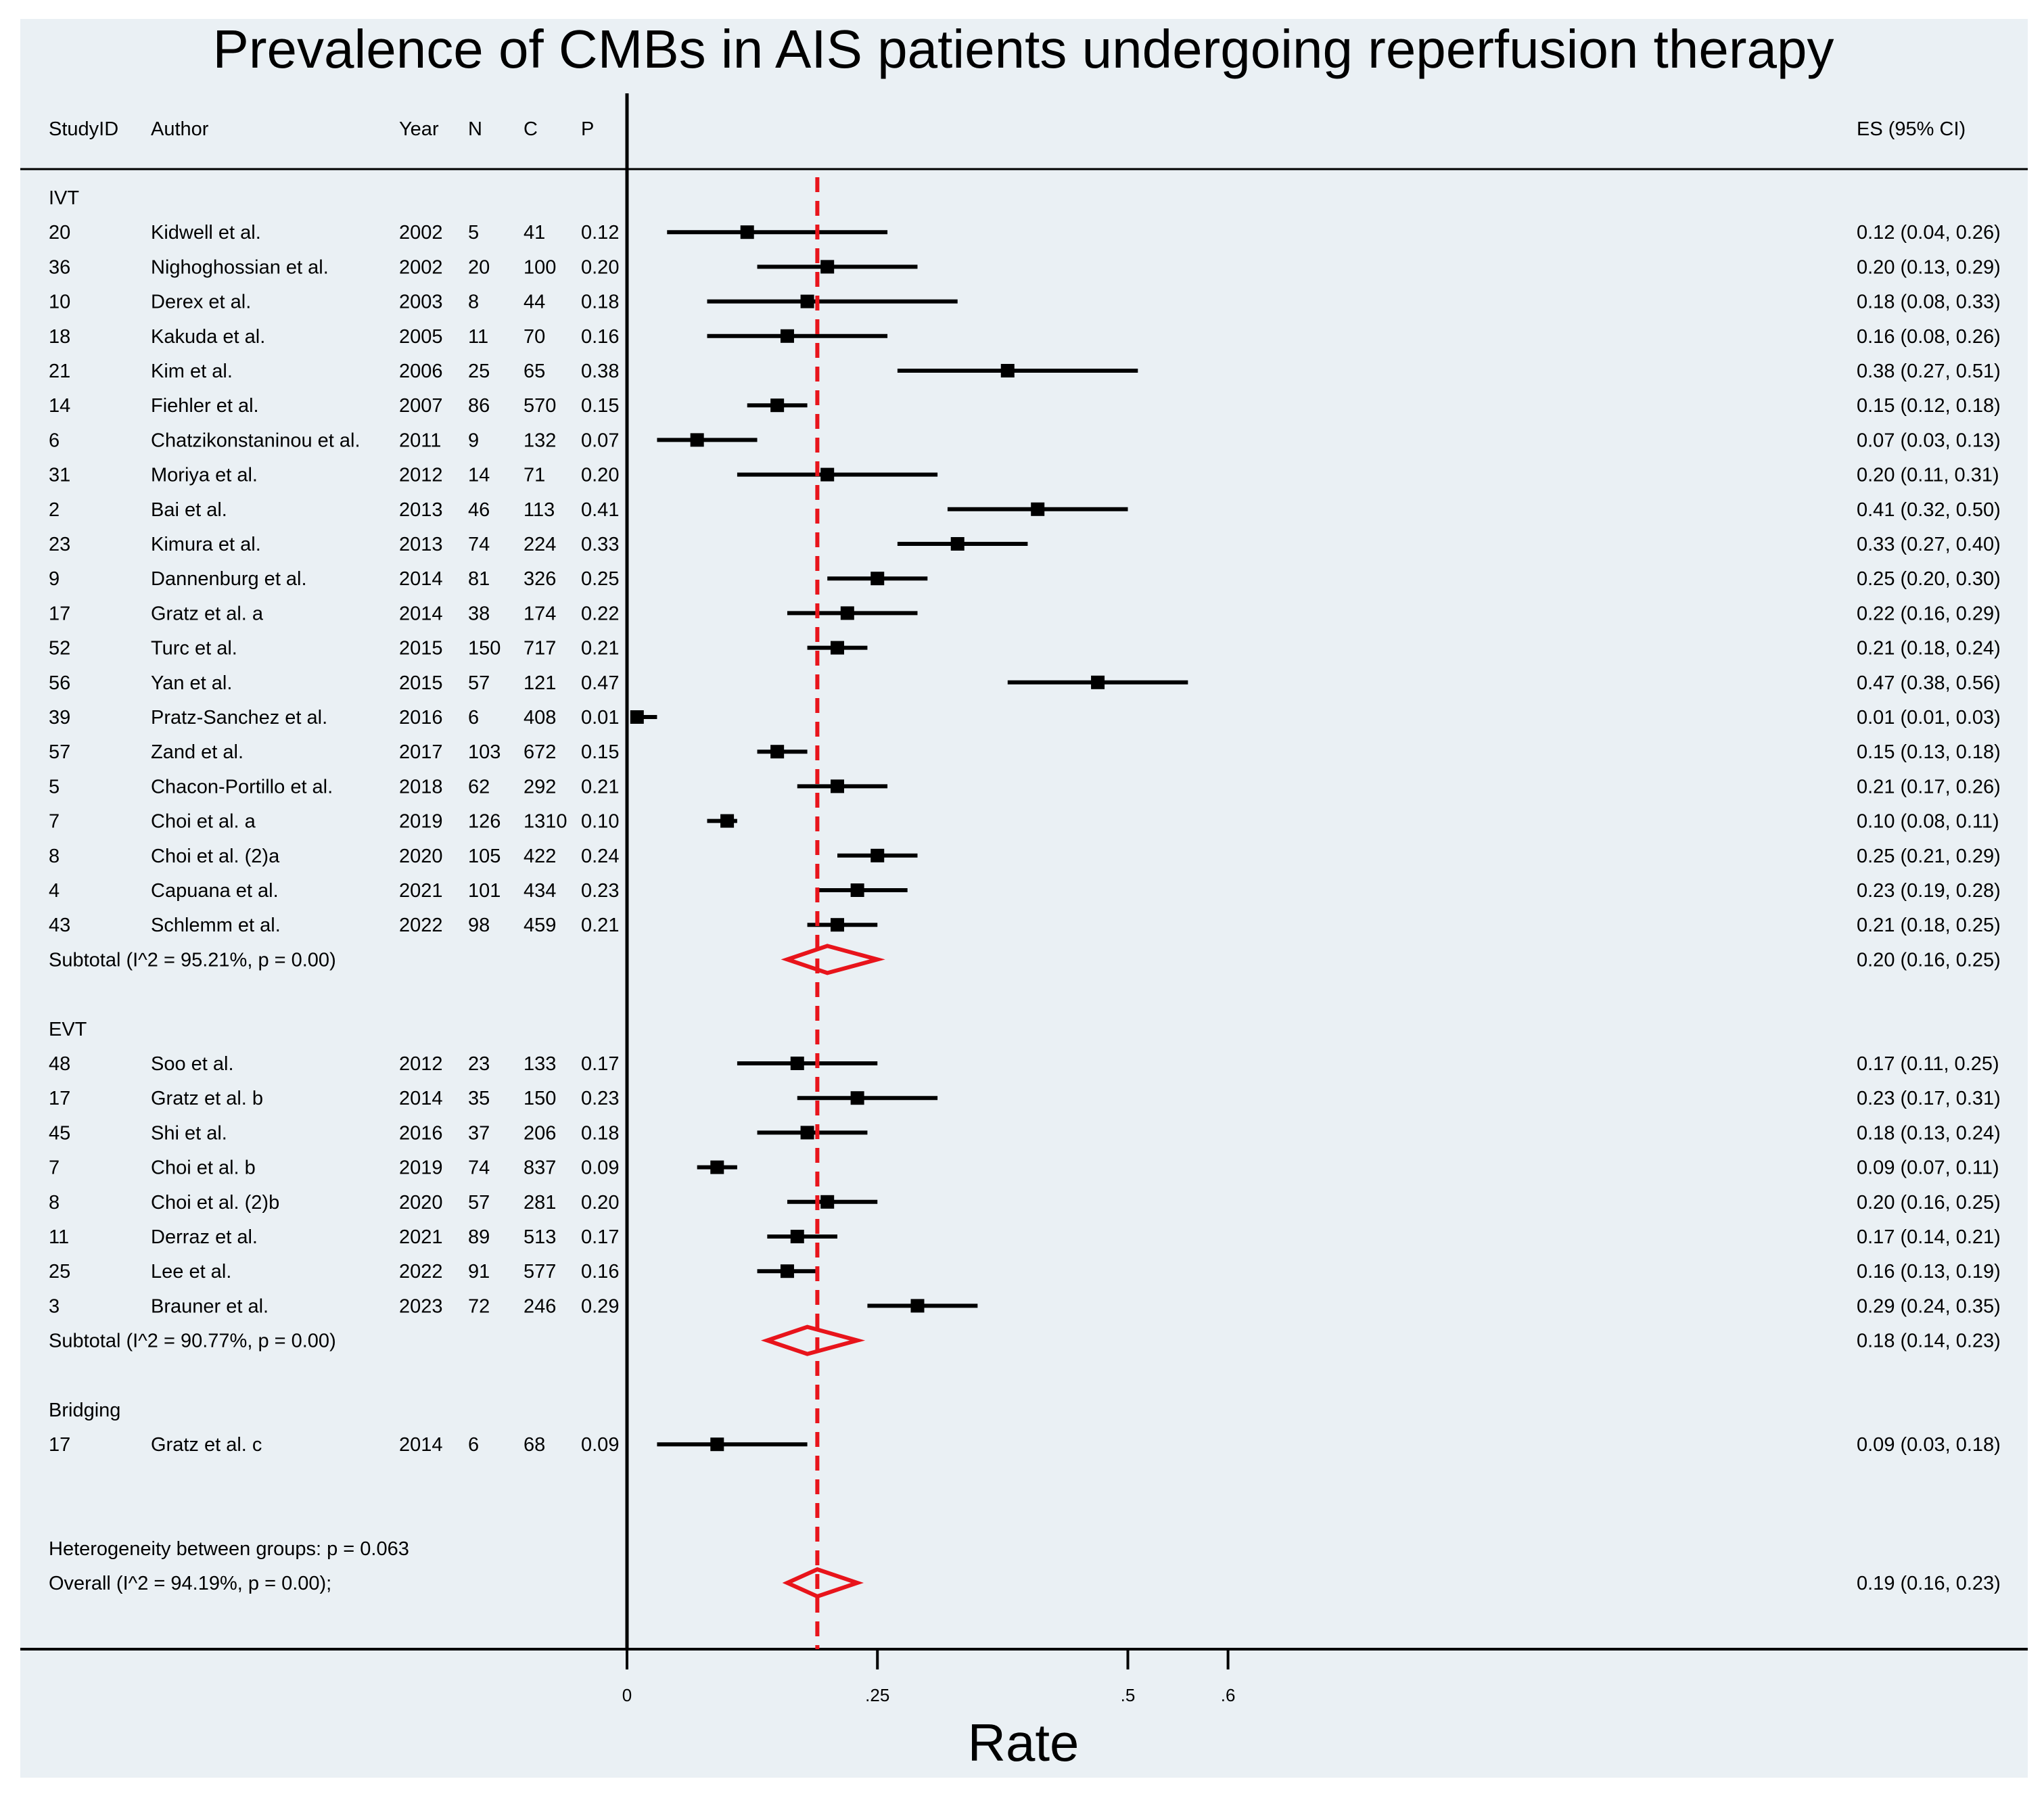 The height and width of the screenshot is (1800, 2044). Describe the element at coordinates (600, 544) in the screenshot. I see `cell-p: 0.33` at that location.